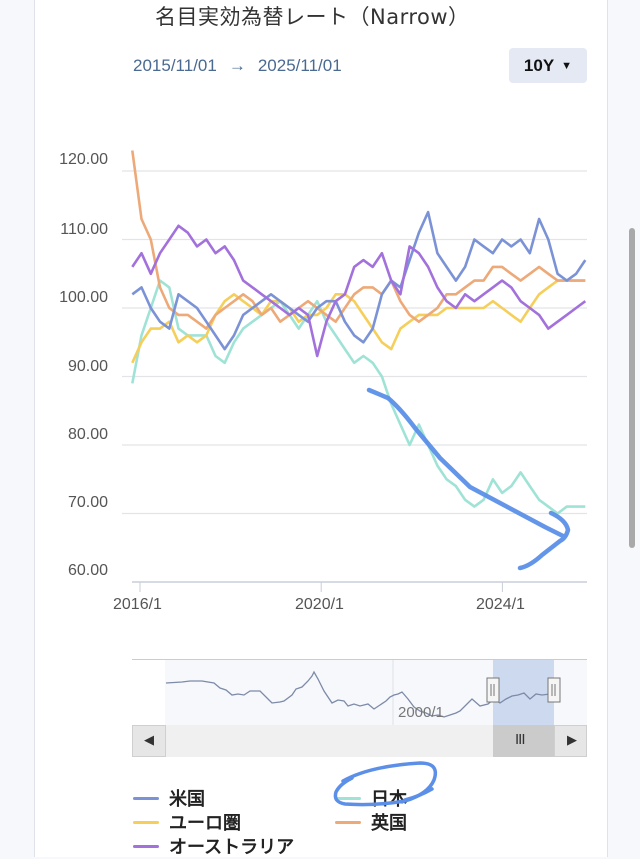 The image size is (640, 859). What do you see at coordinates (421, 712) in the screenshot?
I see `navigator-year-label: 2000/1` at bounding box center [421, 712].